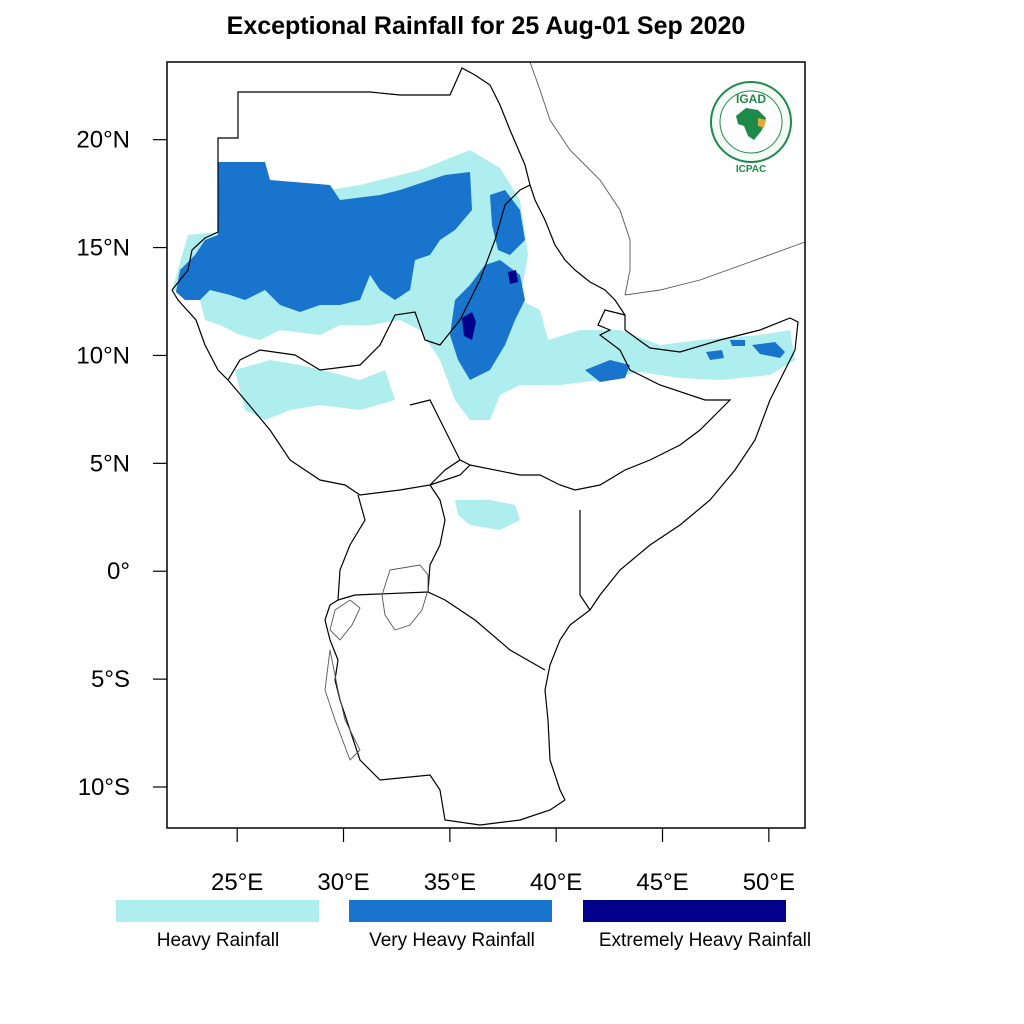 This screenshot has width=1024, height=1024. What do you see at coordinates (103, 355) in the screenshot?
I see `lat-tick-label: 10°N` at bounding box center [103, 355].